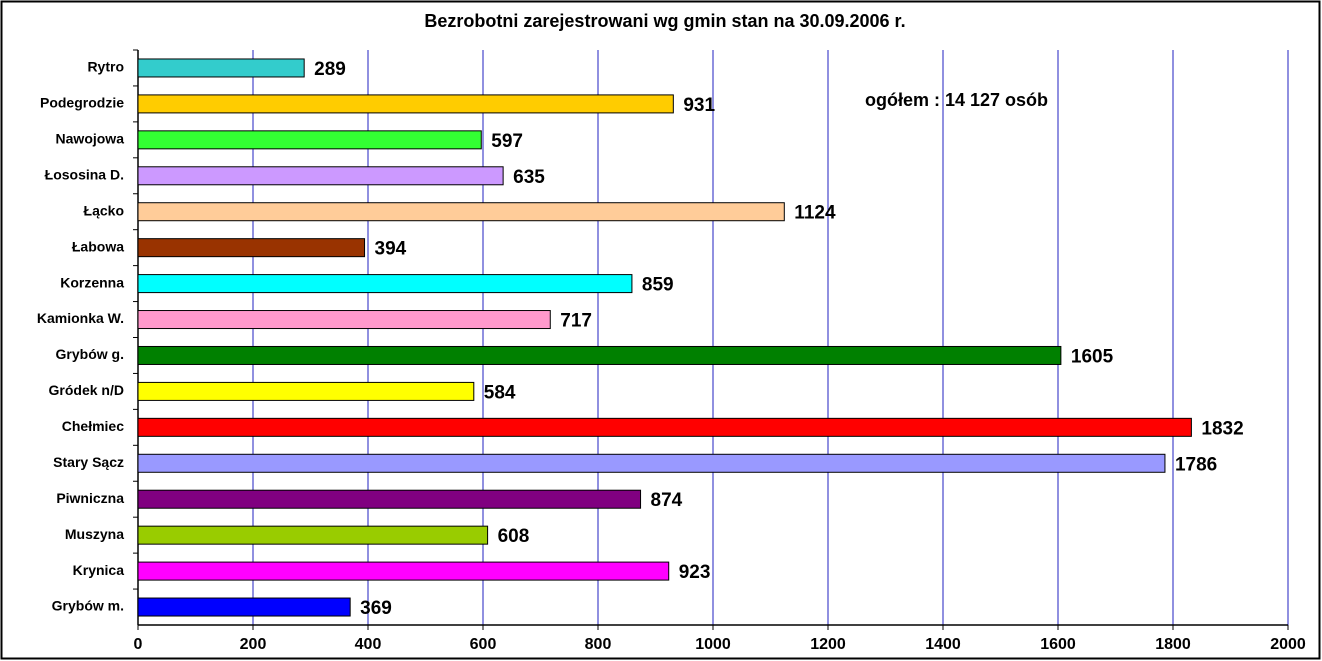  What do you see at coordinates (88, 462) in the screenshot?
I see `y-tick-label: Stary Sącz` at bounding box center [88, 462].